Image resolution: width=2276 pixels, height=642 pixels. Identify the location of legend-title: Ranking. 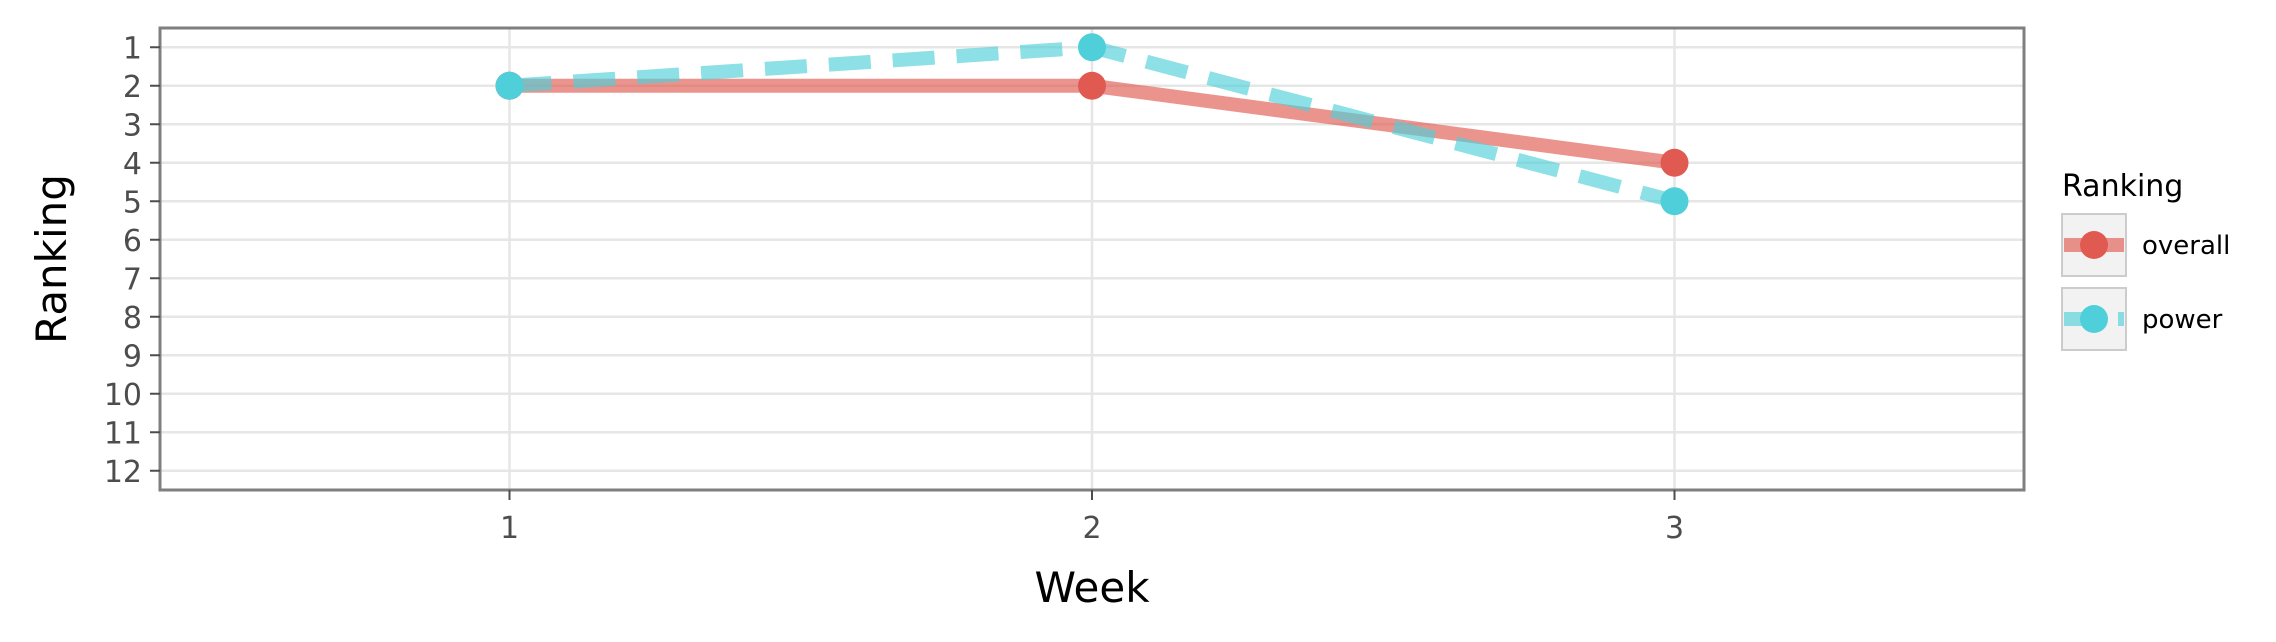
(2122, 186).